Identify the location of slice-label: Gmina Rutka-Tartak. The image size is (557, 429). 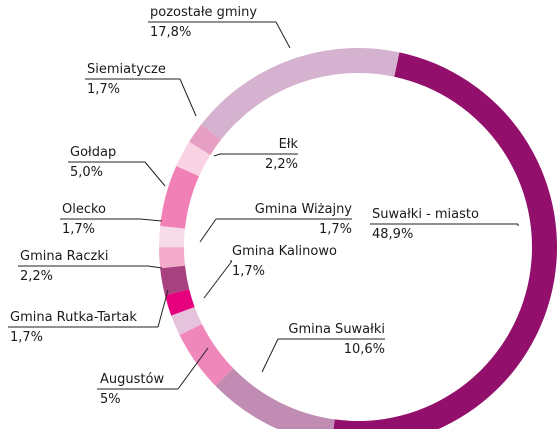
(73, 317).